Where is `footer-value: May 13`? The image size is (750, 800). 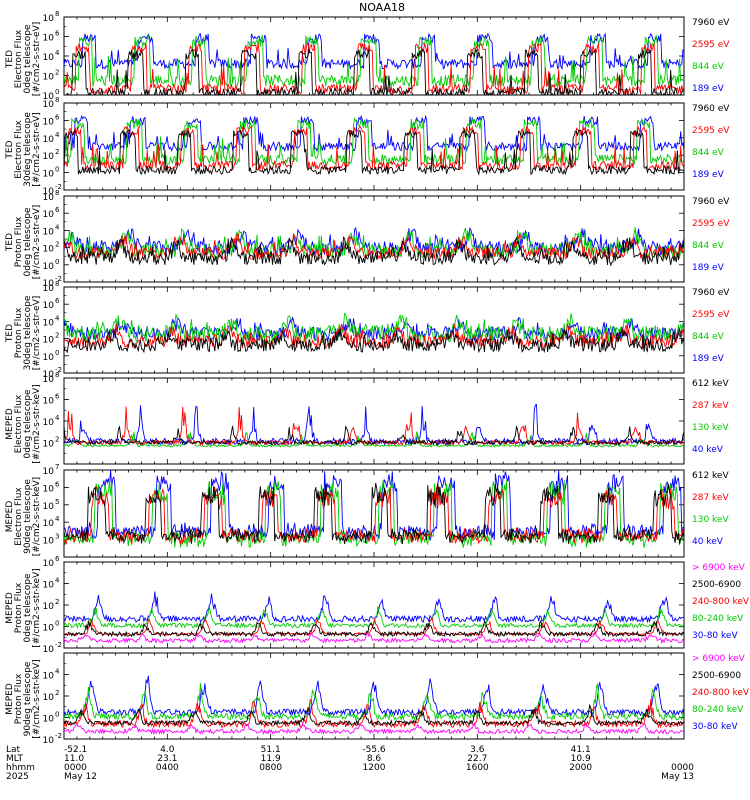
footer-value: May 13 is located at coordinates (677, 777).